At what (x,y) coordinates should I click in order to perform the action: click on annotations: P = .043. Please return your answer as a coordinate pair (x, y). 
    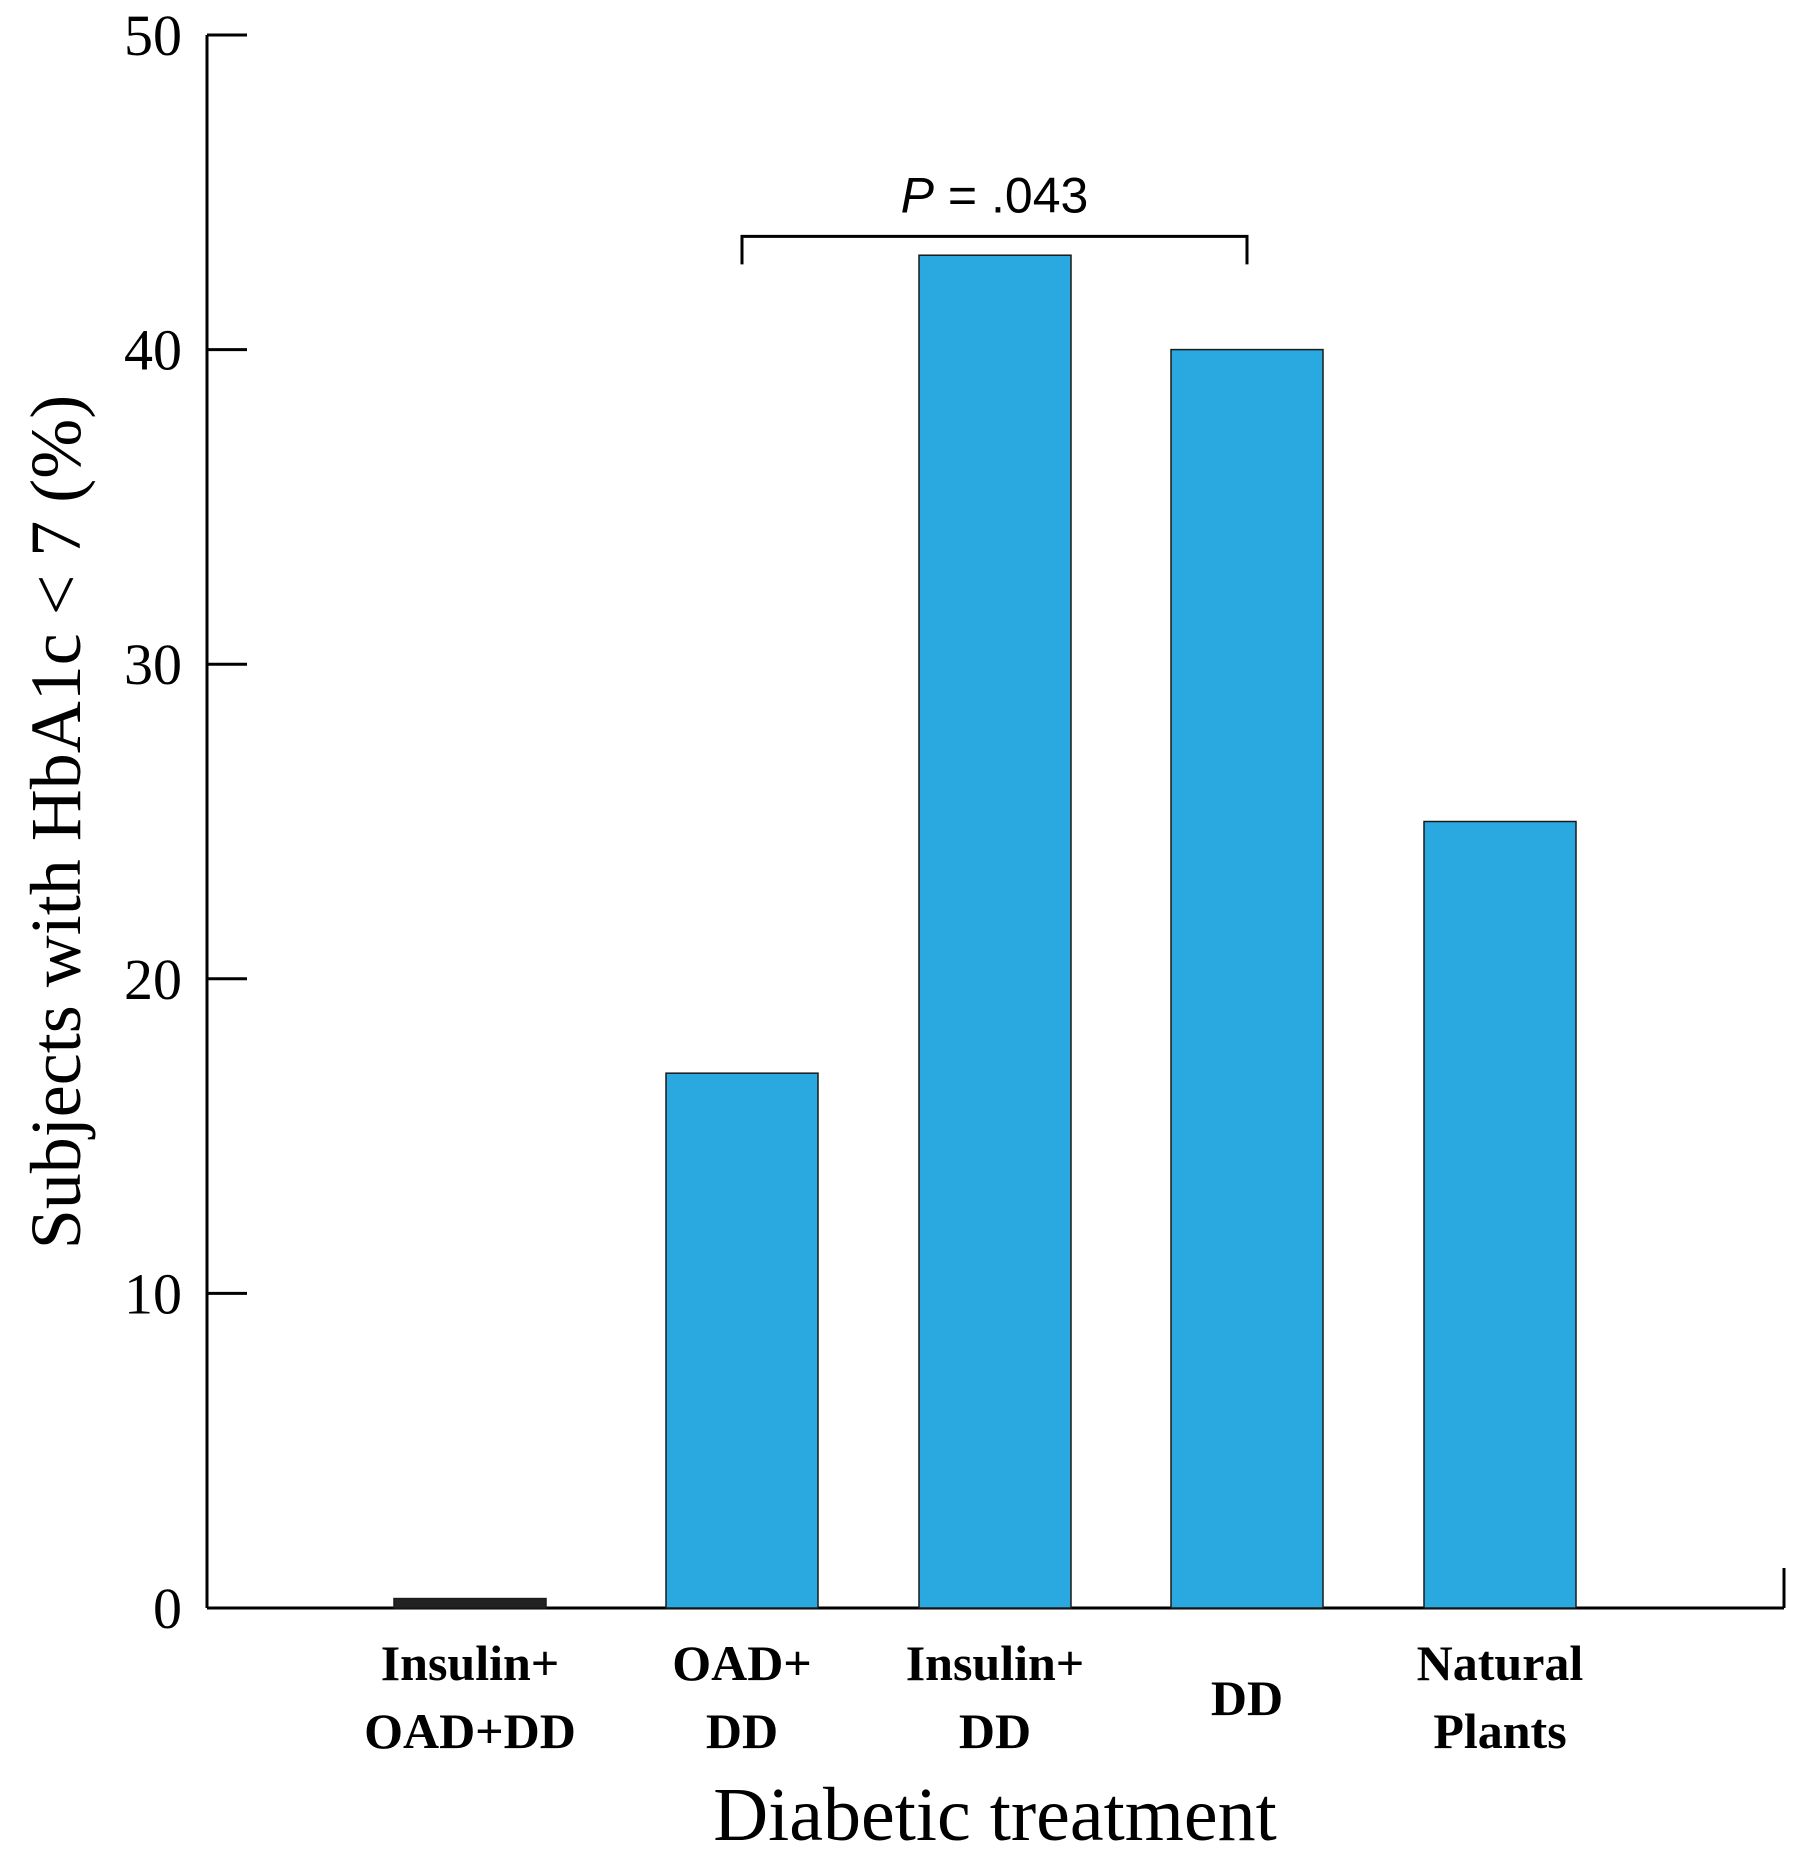
    Looking at the image, I should click on (994, 216).